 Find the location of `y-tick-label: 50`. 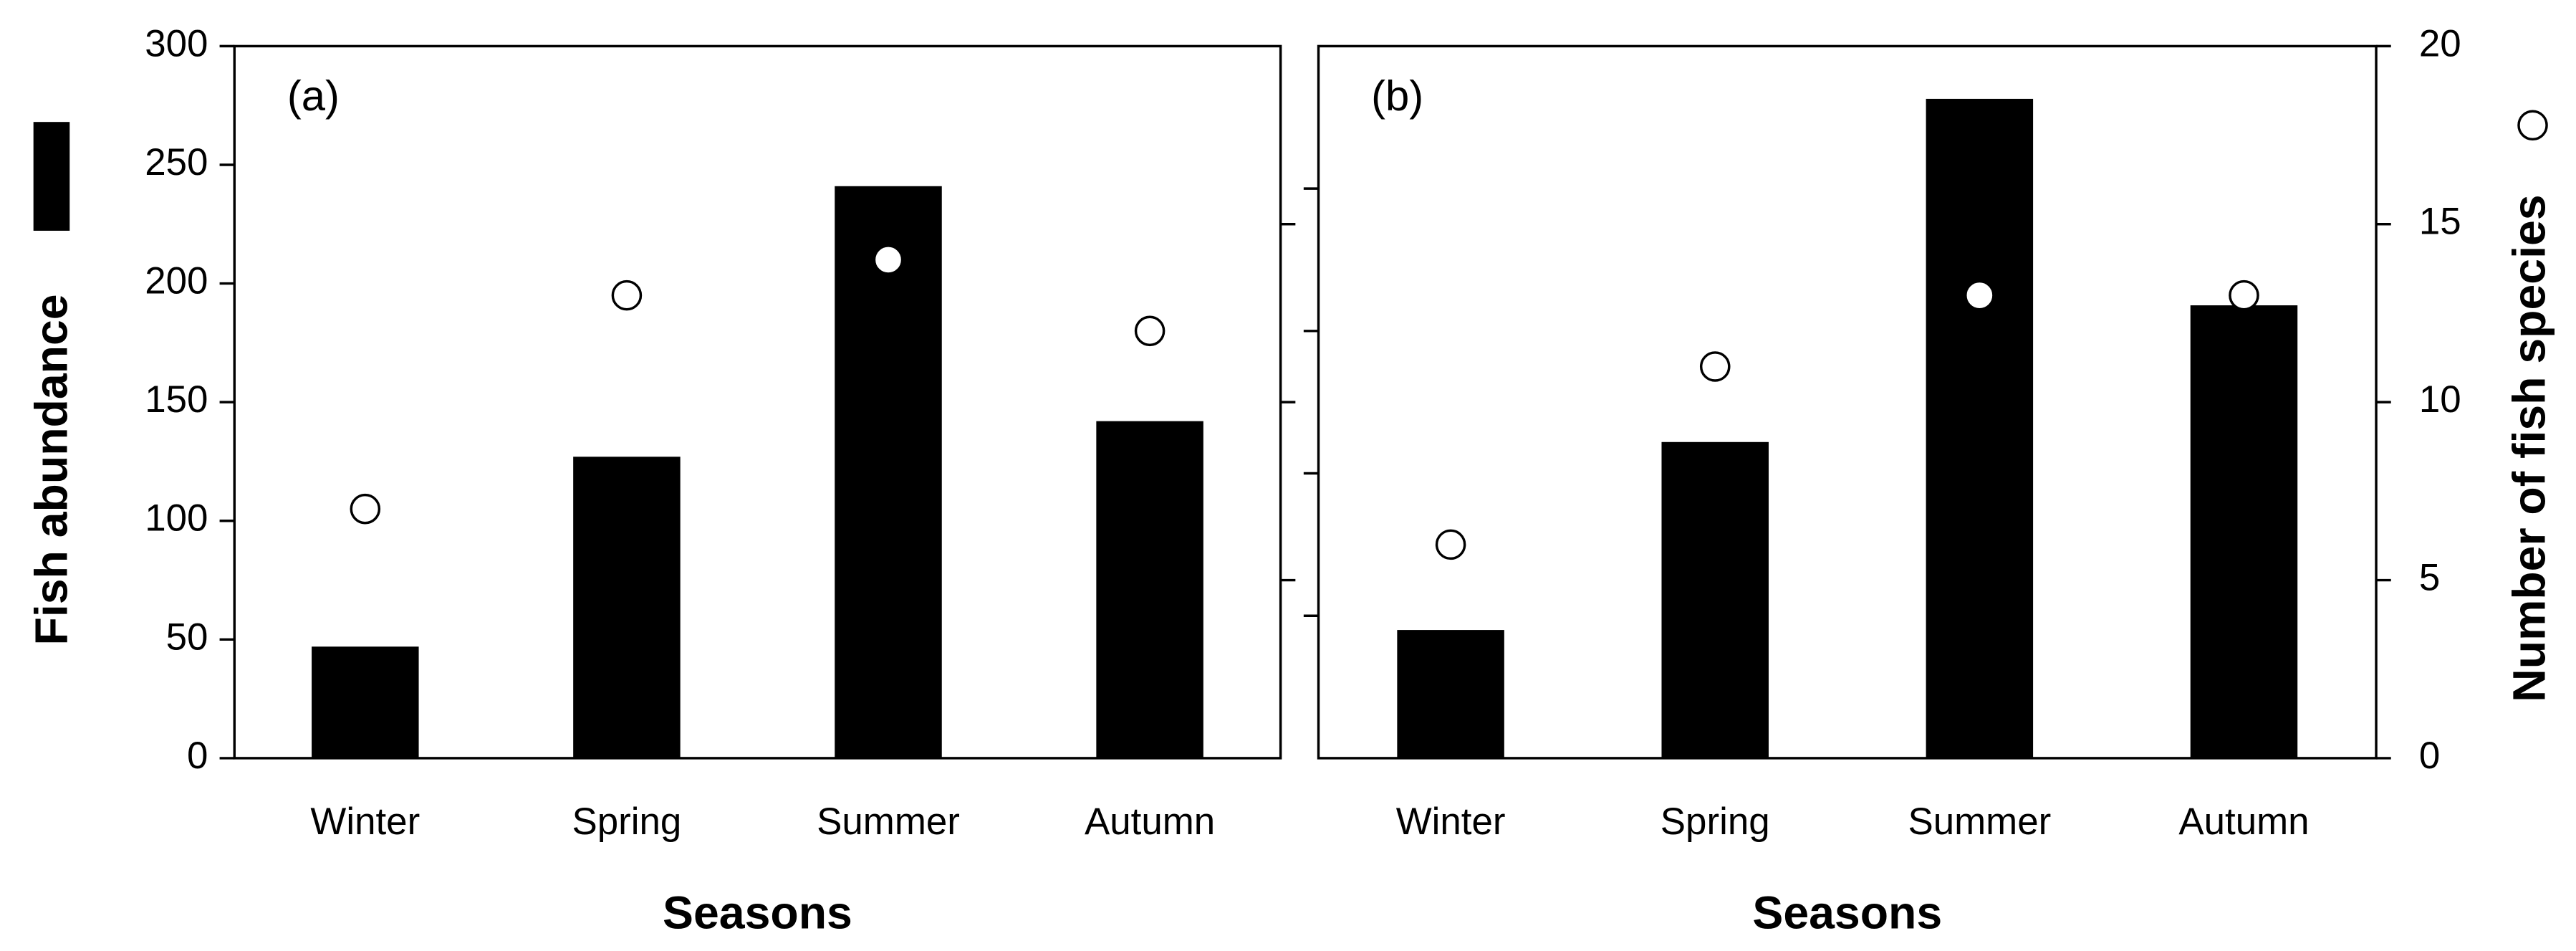

y-tick-label: 50 is located at coordinates (187, 637).